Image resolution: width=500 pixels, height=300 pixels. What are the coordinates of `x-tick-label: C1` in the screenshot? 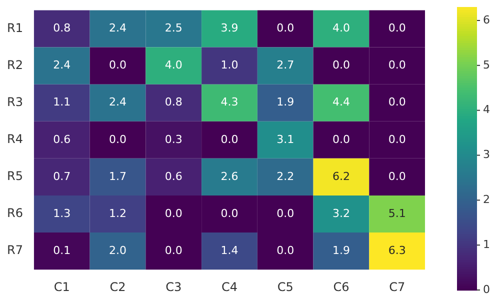 It's located at (62, 287).